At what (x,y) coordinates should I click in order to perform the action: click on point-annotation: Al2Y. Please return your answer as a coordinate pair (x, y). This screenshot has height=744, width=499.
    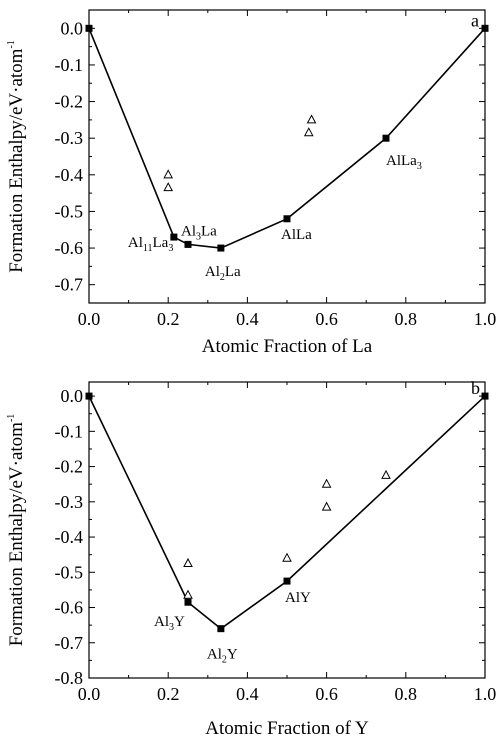
    Looking at the image, I should click on (222, 656).